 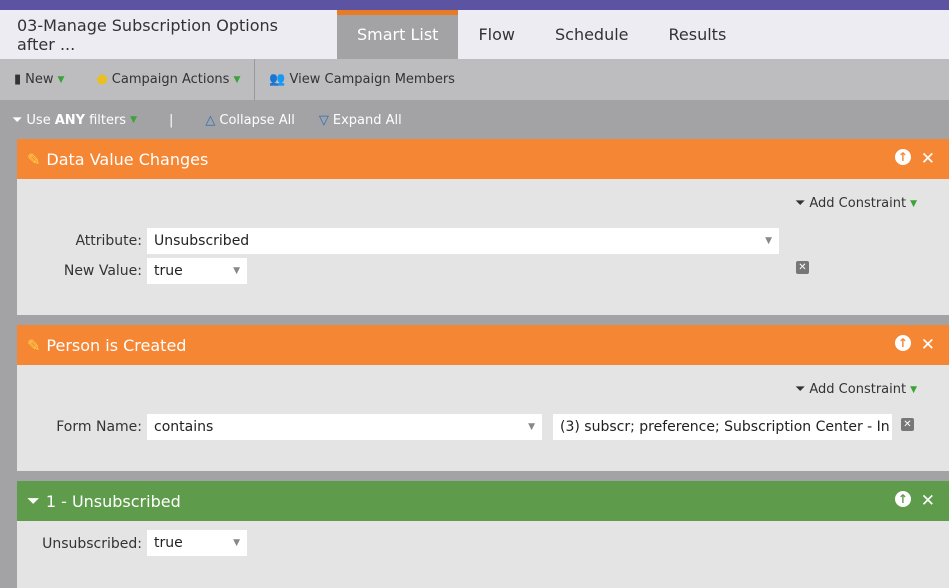 What do you see at coordinates (483, 345) in the screenshot?
I see `filter-header: ✎ Person is Created ↑ ✕` at bounding box center [483, 345].